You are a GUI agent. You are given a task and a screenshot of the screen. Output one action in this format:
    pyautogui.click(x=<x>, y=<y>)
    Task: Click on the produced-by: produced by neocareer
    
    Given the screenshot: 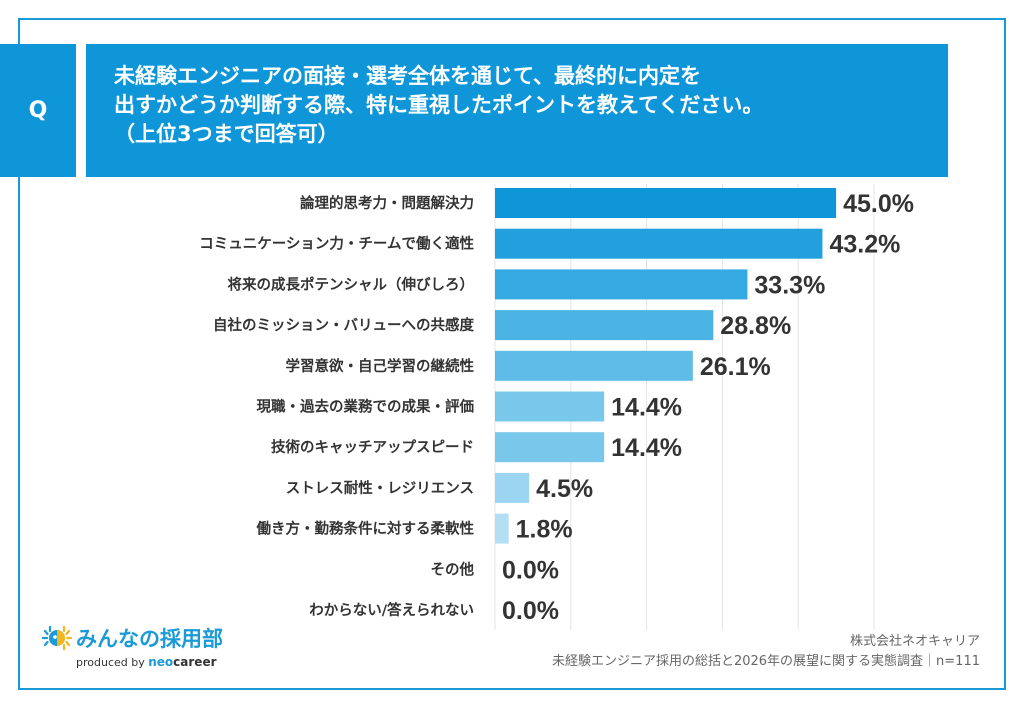 What is the action you would take?
    pyautogui.click(x=149, y=662)
    